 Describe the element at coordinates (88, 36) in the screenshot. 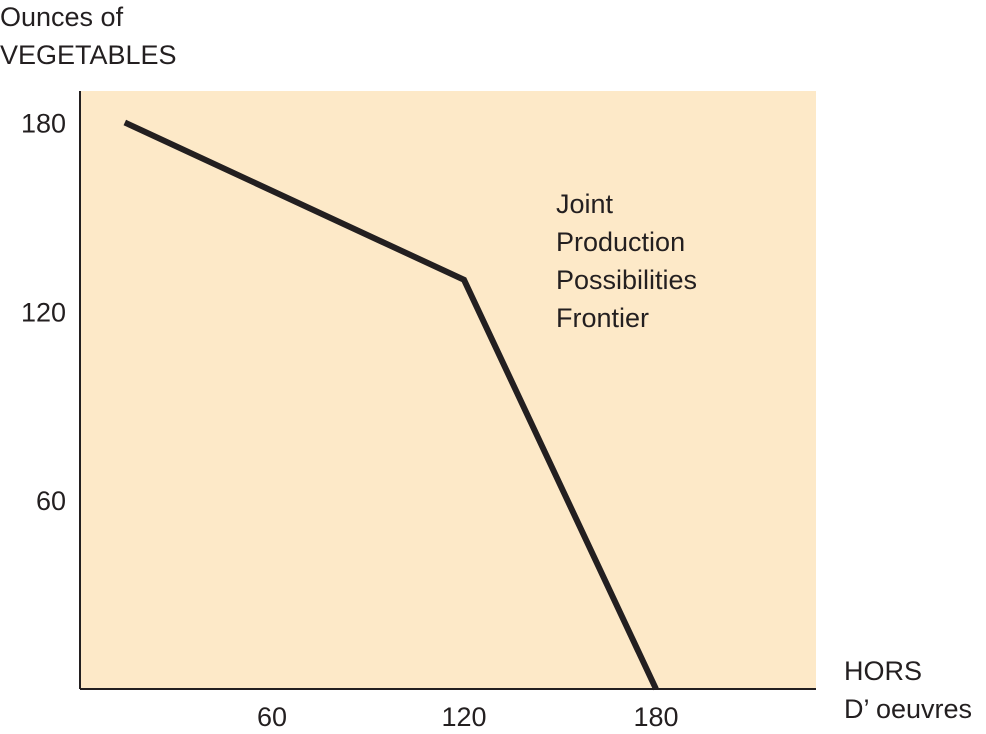

I see `y-axis-label: Ounces of VEGETABLES` at that location.